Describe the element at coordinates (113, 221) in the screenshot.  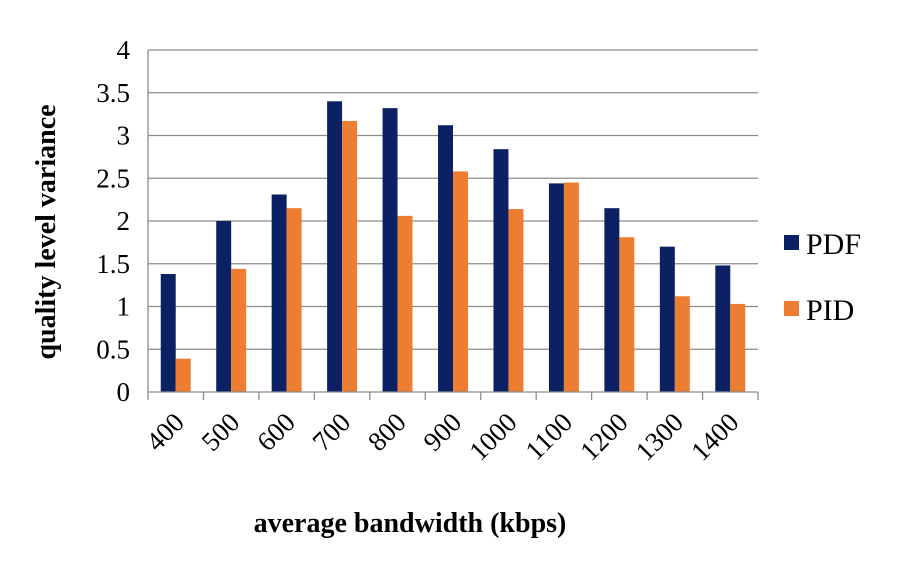
I see `y-tick-labels: 0 0.5 1 1.5 2 2.5 3 3.5 4` at that location.